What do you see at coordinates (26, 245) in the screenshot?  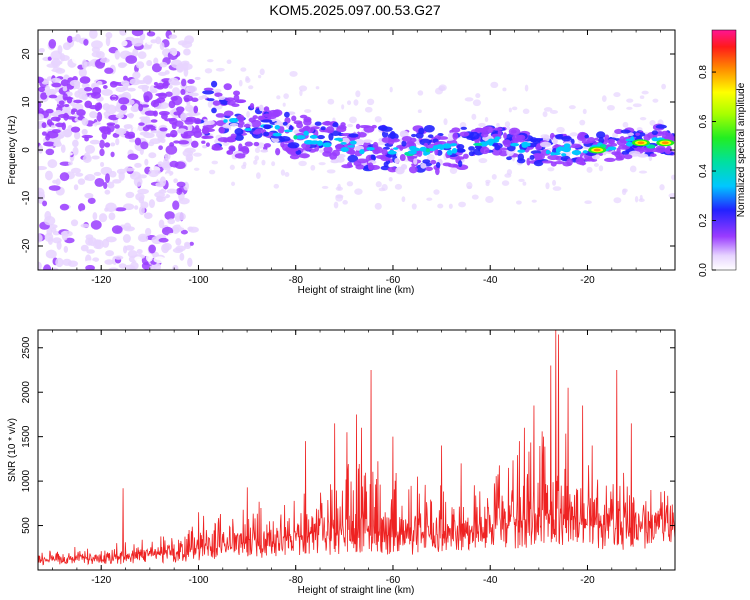 I see `heatmap-y-tick-label: -20` at bounding box center [26, 245].